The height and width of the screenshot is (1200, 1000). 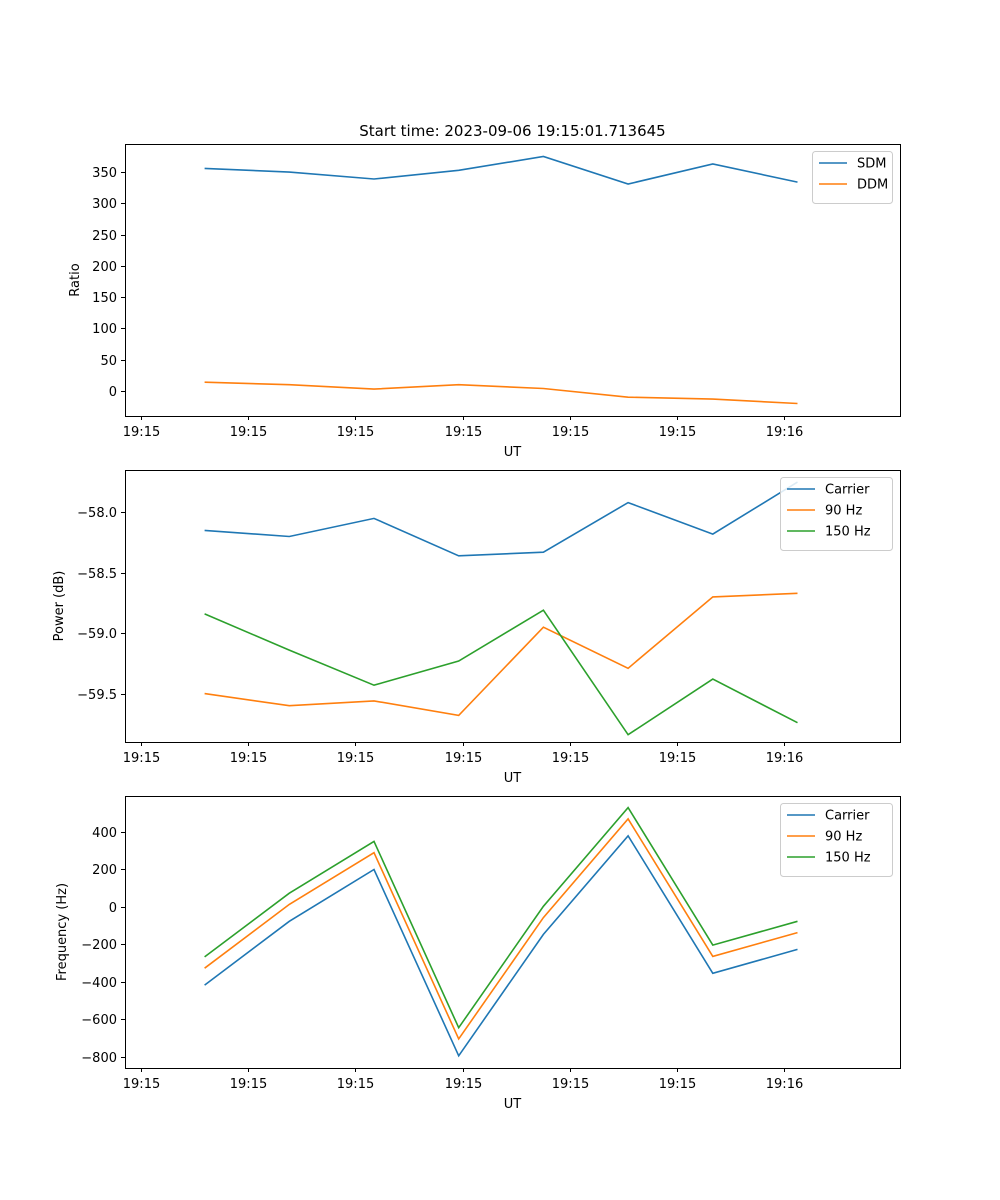 I want to click on y-tick-label: −59.0, so click(x=97, y=634).